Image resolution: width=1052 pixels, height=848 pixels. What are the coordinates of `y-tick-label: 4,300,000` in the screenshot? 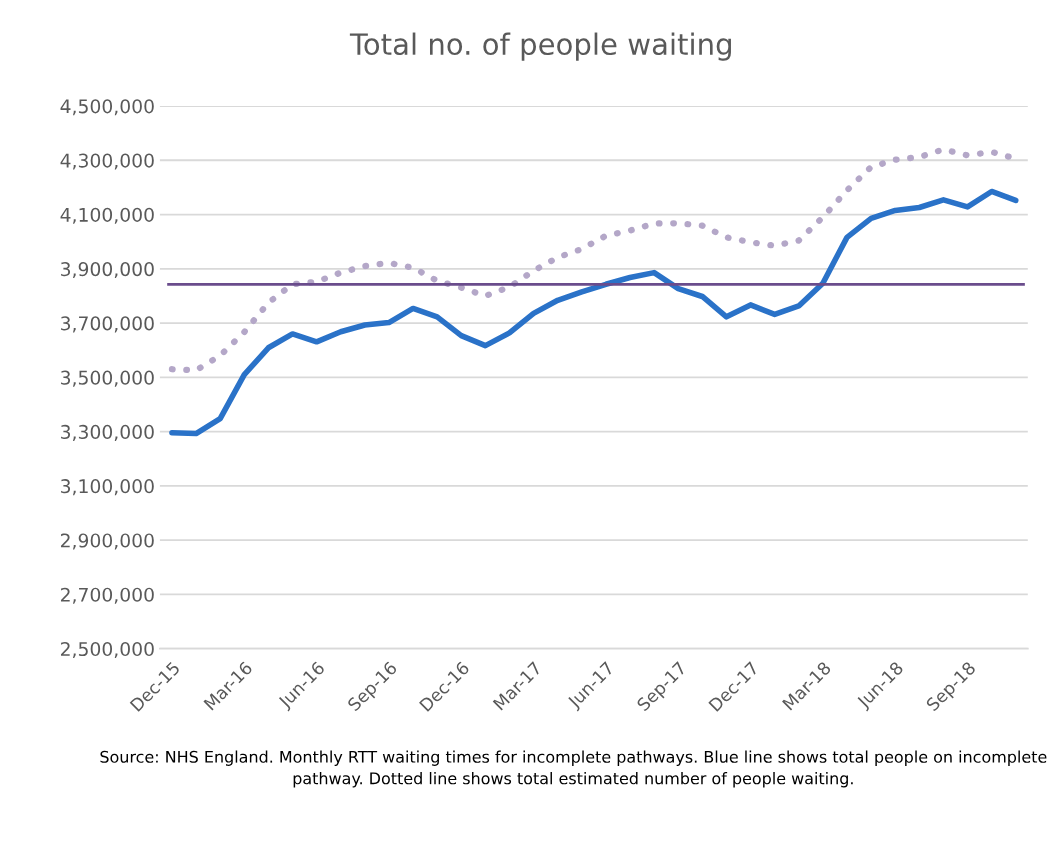 It's located at (107, 161).